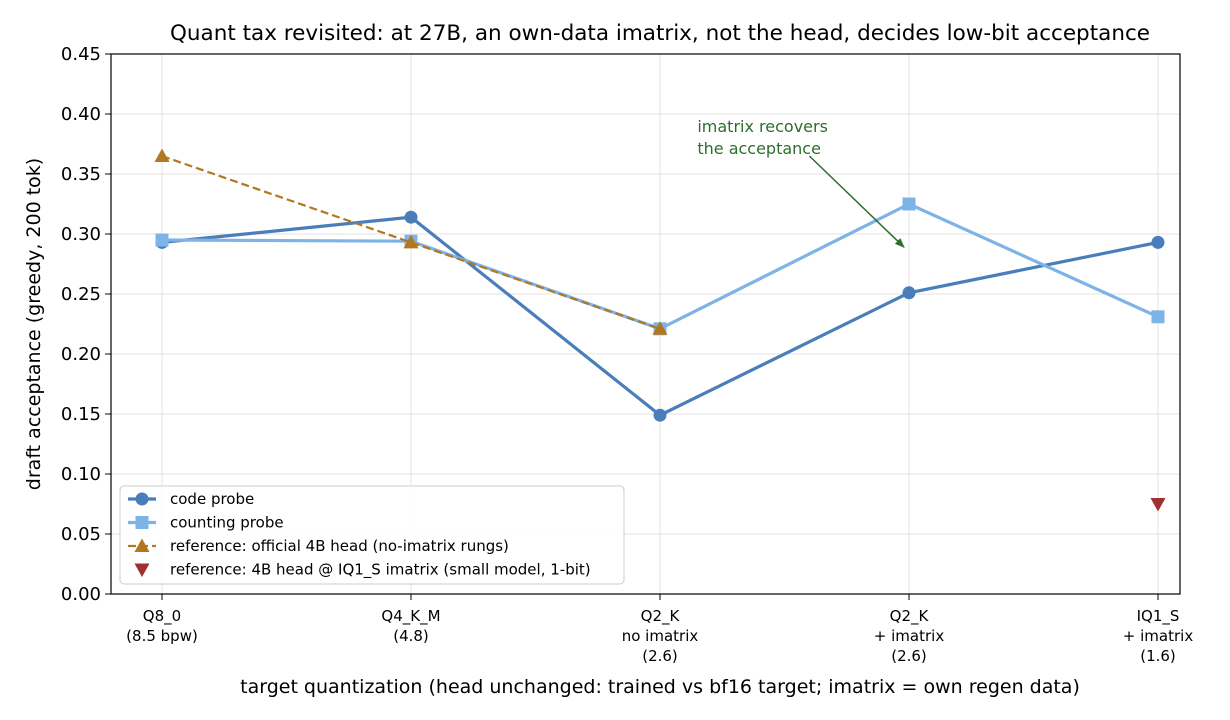 The width and height of the screenshot is (1230, 720). What do you see at coordinates (212, 499) in the screenshot?
I see `legend-label: code probe` at bounding box center [212, 499].